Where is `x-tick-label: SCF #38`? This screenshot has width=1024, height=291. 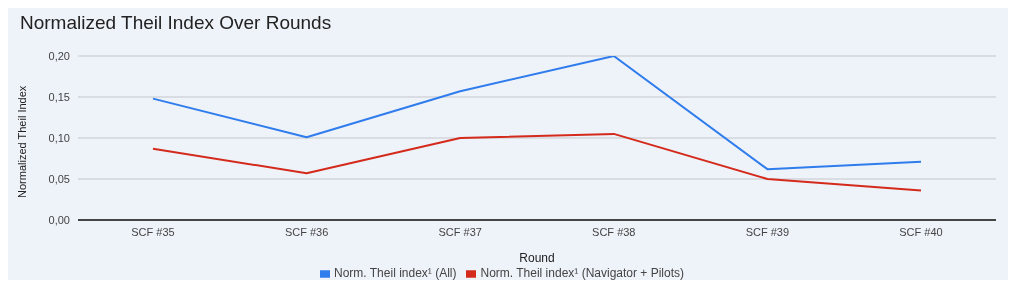 x-tick-label: SCF #38 is located at coordinates (614, 231).